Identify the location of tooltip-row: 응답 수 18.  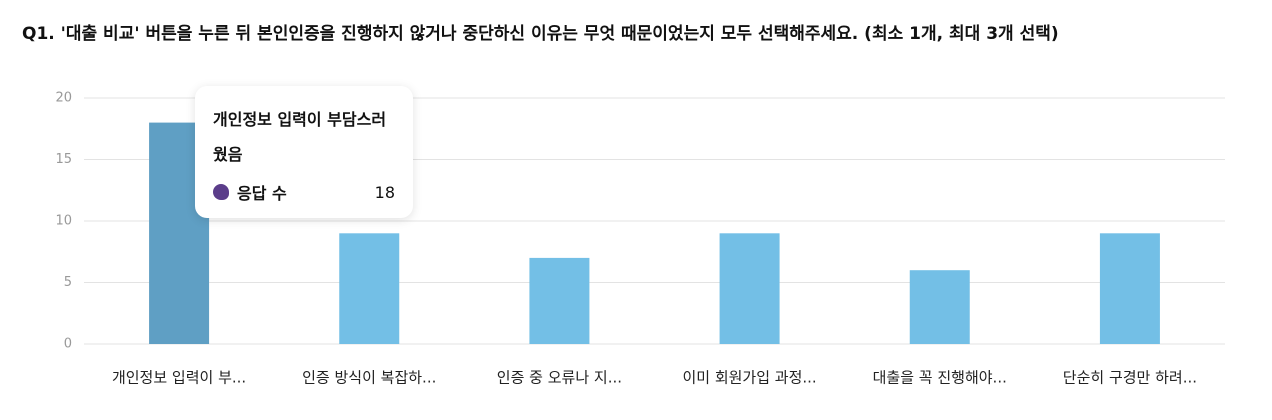
(304, 192).